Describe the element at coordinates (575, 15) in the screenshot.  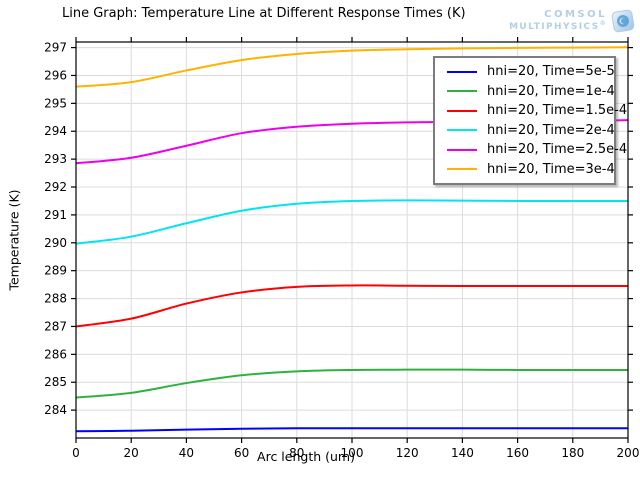
I see `comsol-wordmark-line1: COMSOL` at that location.